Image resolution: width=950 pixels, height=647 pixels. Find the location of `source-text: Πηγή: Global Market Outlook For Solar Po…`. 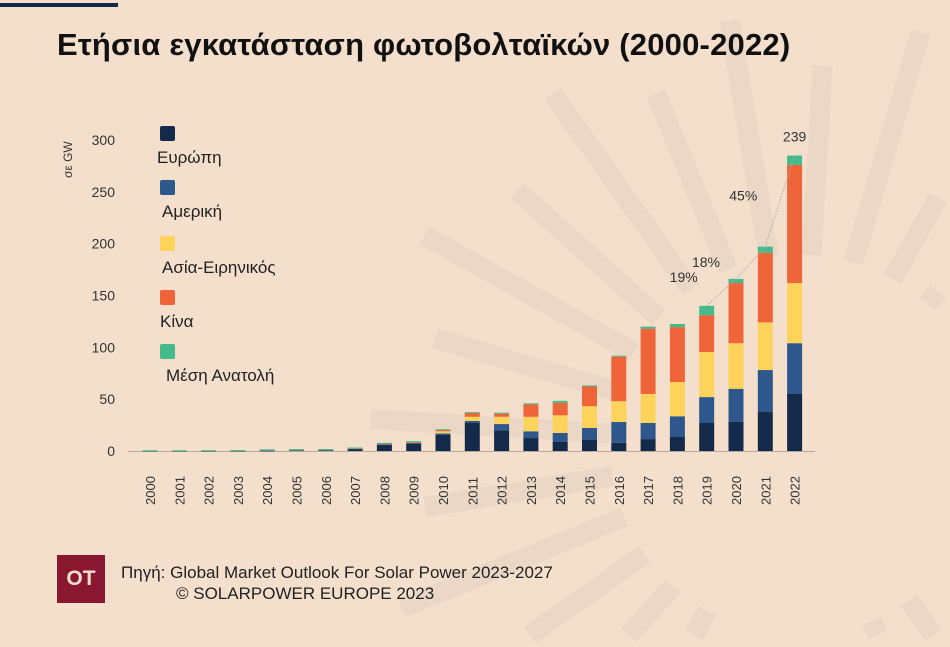

source-text: Πηγή: Global Market Outlook For Solar Po… is located at coordinates (337, 572).